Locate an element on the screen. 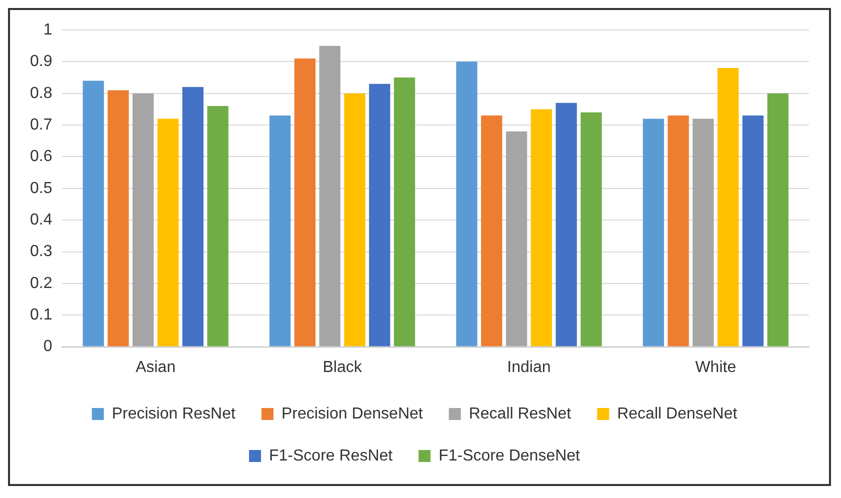  x-tick-label: Indian is located at coordinates (529, 367).